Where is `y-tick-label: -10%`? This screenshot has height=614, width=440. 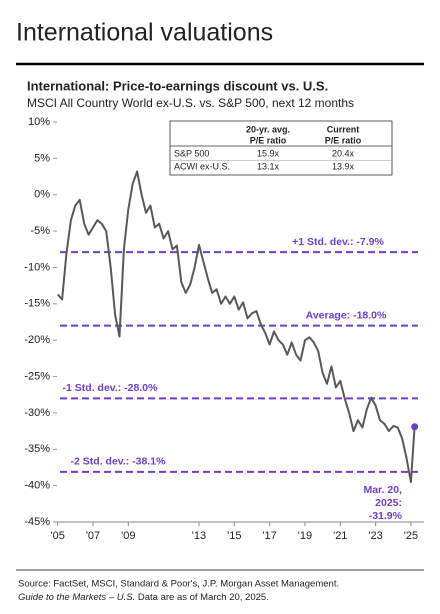
y-tick-label: -10% is located at coordinates (37, 267).